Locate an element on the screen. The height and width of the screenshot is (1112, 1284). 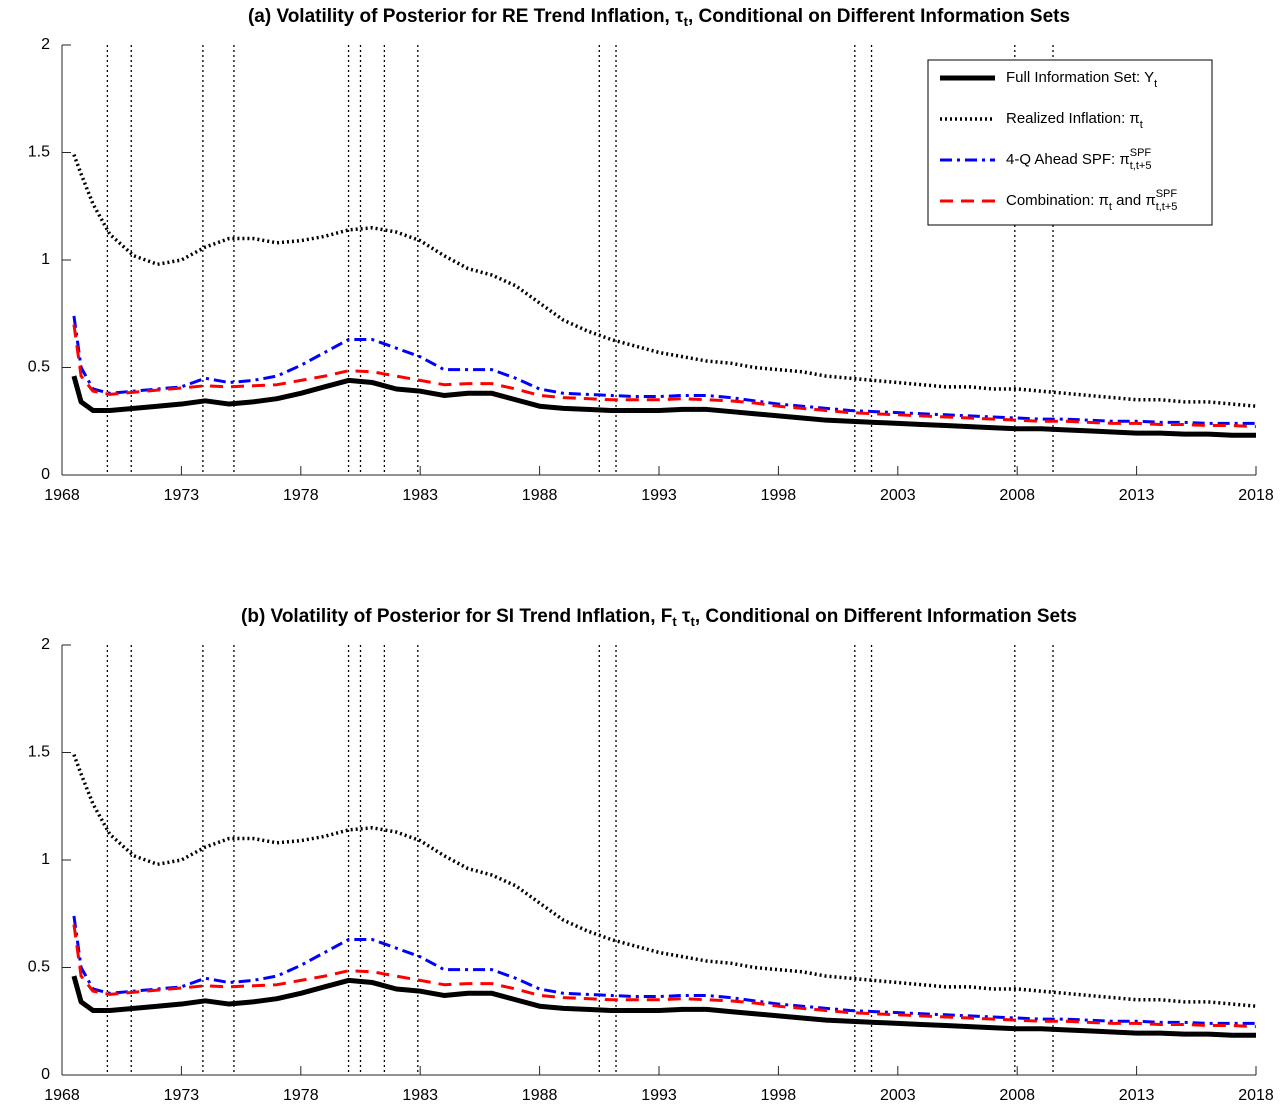
legend-label: Realized Inflation: πt is located at coordinates (1074, 120).